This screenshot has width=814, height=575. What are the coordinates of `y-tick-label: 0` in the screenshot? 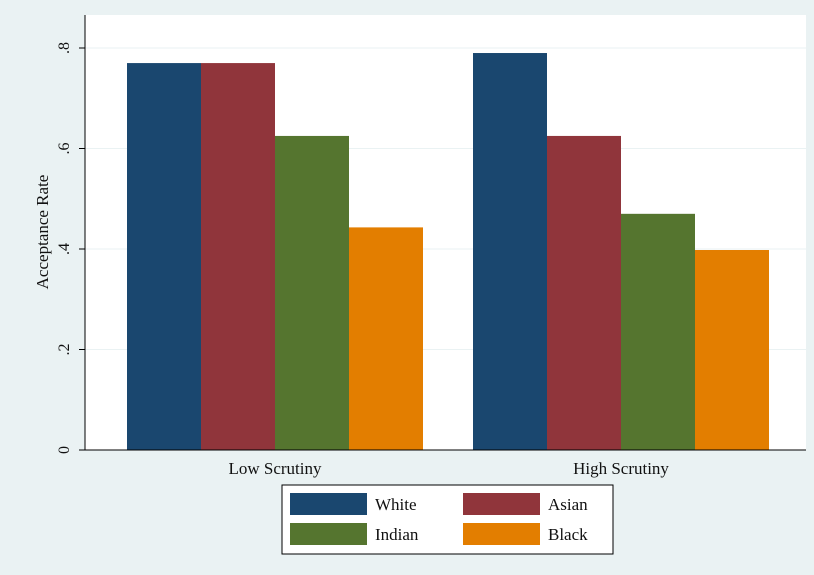 It's located at (64, 450).